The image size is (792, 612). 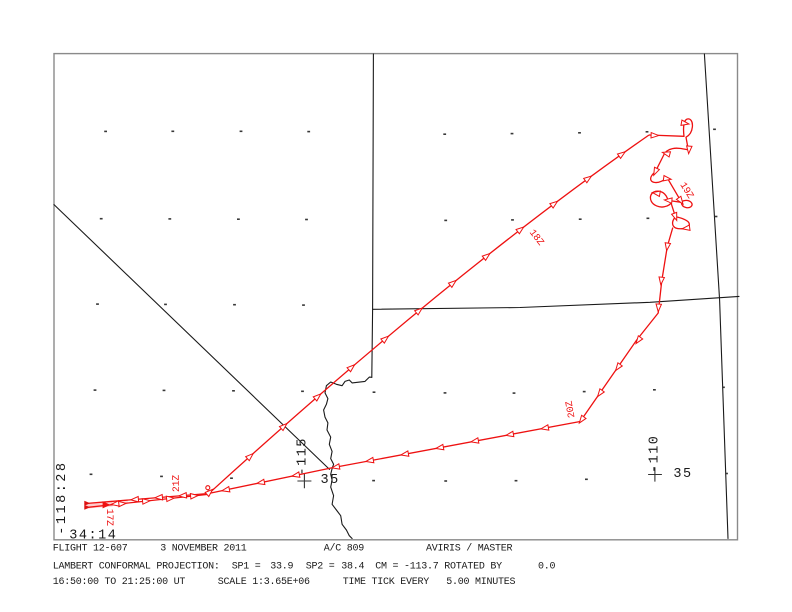 What do you see at coordinates (655, 454) in the screenshot?
I see `svg-text: -110` at bounding box center [655, 454].